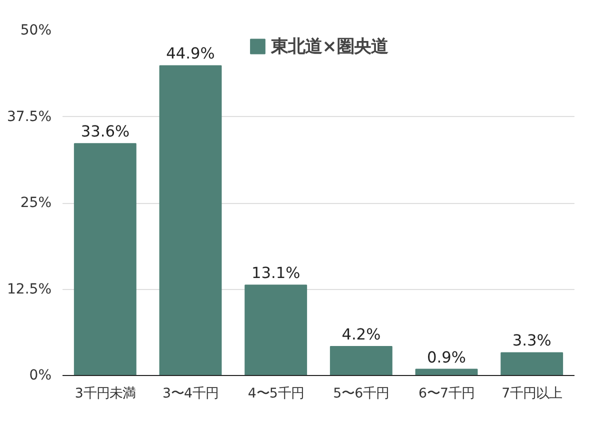  I want to click on x-tick-label: 6〜7千円, so click(446, 394).